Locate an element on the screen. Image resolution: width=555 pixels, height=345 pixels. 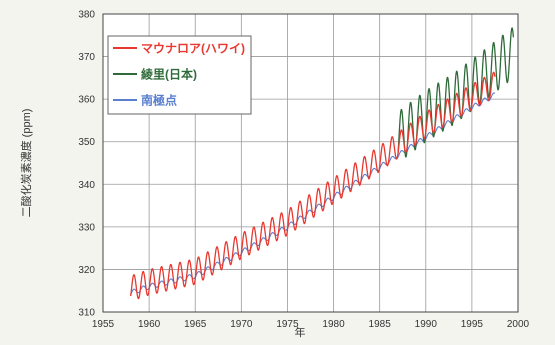
y-axis-label: 二酸化炭素濃度 (ppm) is located at coordinates (26, 163).